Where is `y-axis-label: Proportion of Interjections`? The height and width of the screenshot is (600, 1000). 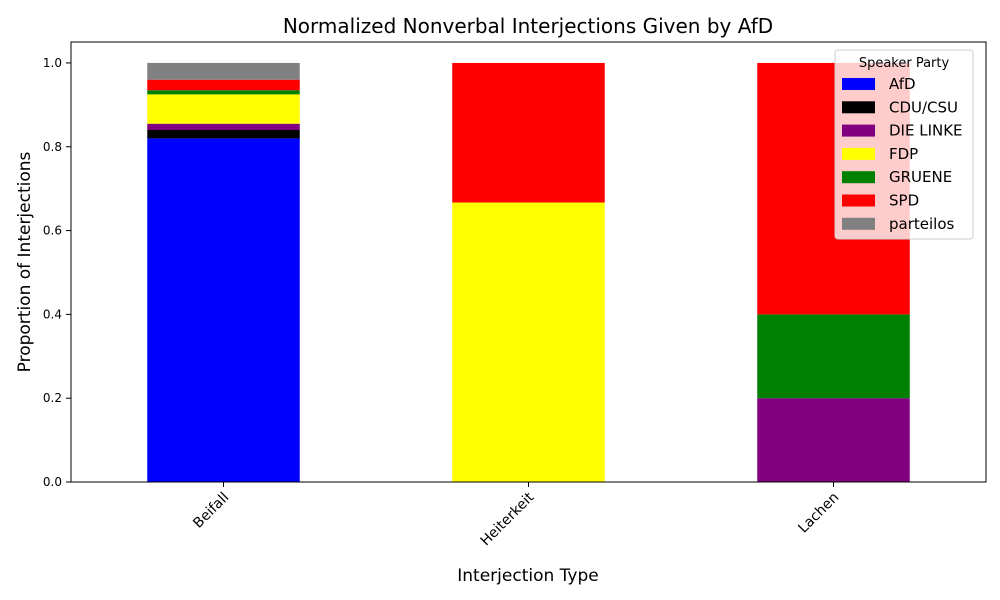
y-axis-label: Proportion of Interjections is located at coordinates (25, 261).